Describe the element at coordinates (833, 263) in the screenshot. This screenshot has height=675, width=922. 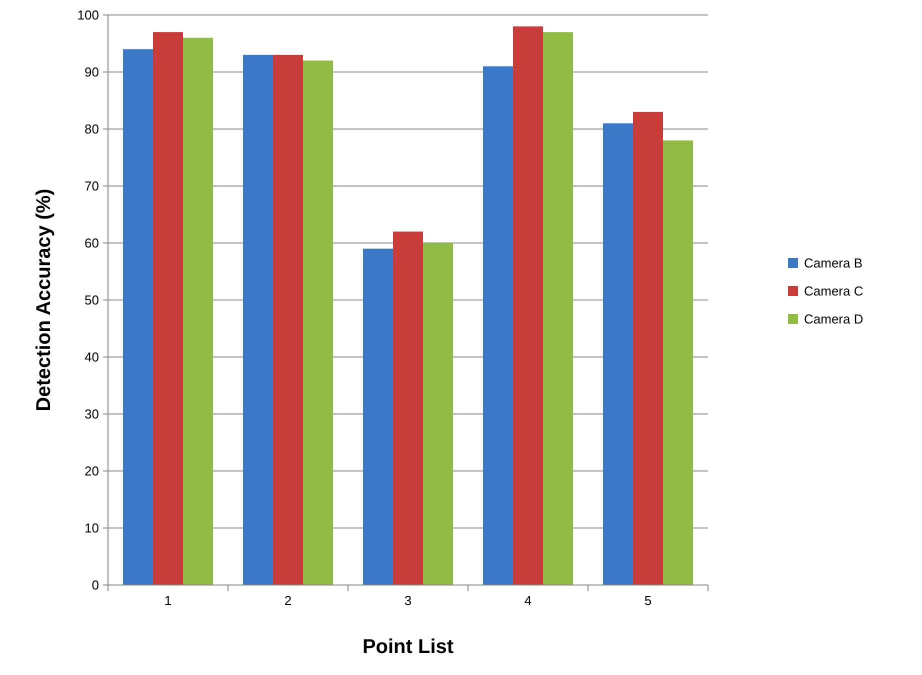
I see `legend-label: Camera B` at that location.